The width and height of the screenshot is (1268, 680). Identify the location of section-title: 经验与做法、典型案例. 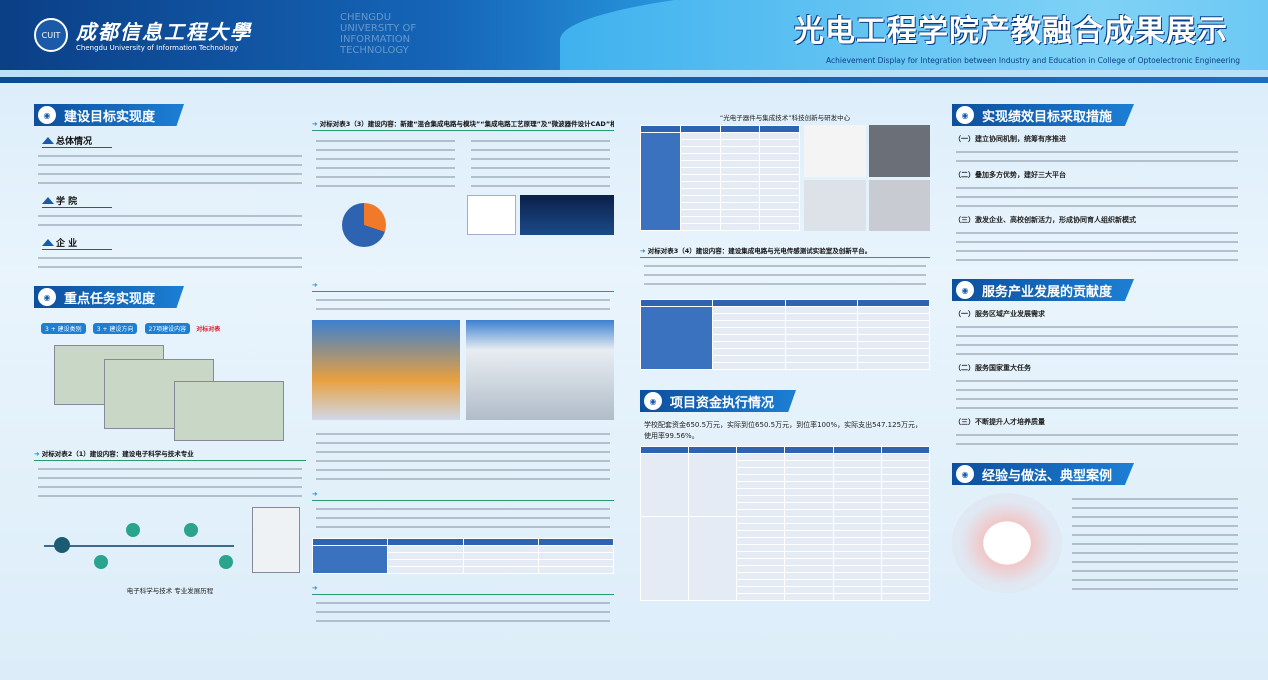
(1047, 476).